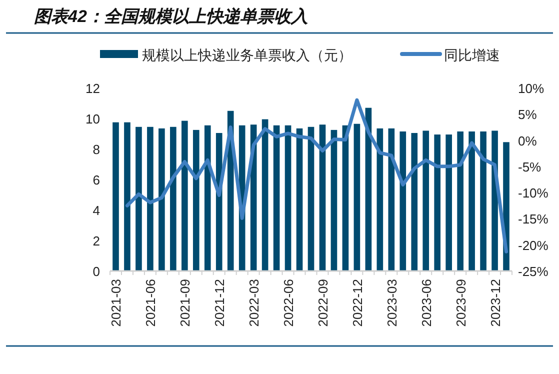  What do you see at coordinates (96, 180) in the screenshot?
I see `y-tick-label: 6` at bounding box center [96, 180].